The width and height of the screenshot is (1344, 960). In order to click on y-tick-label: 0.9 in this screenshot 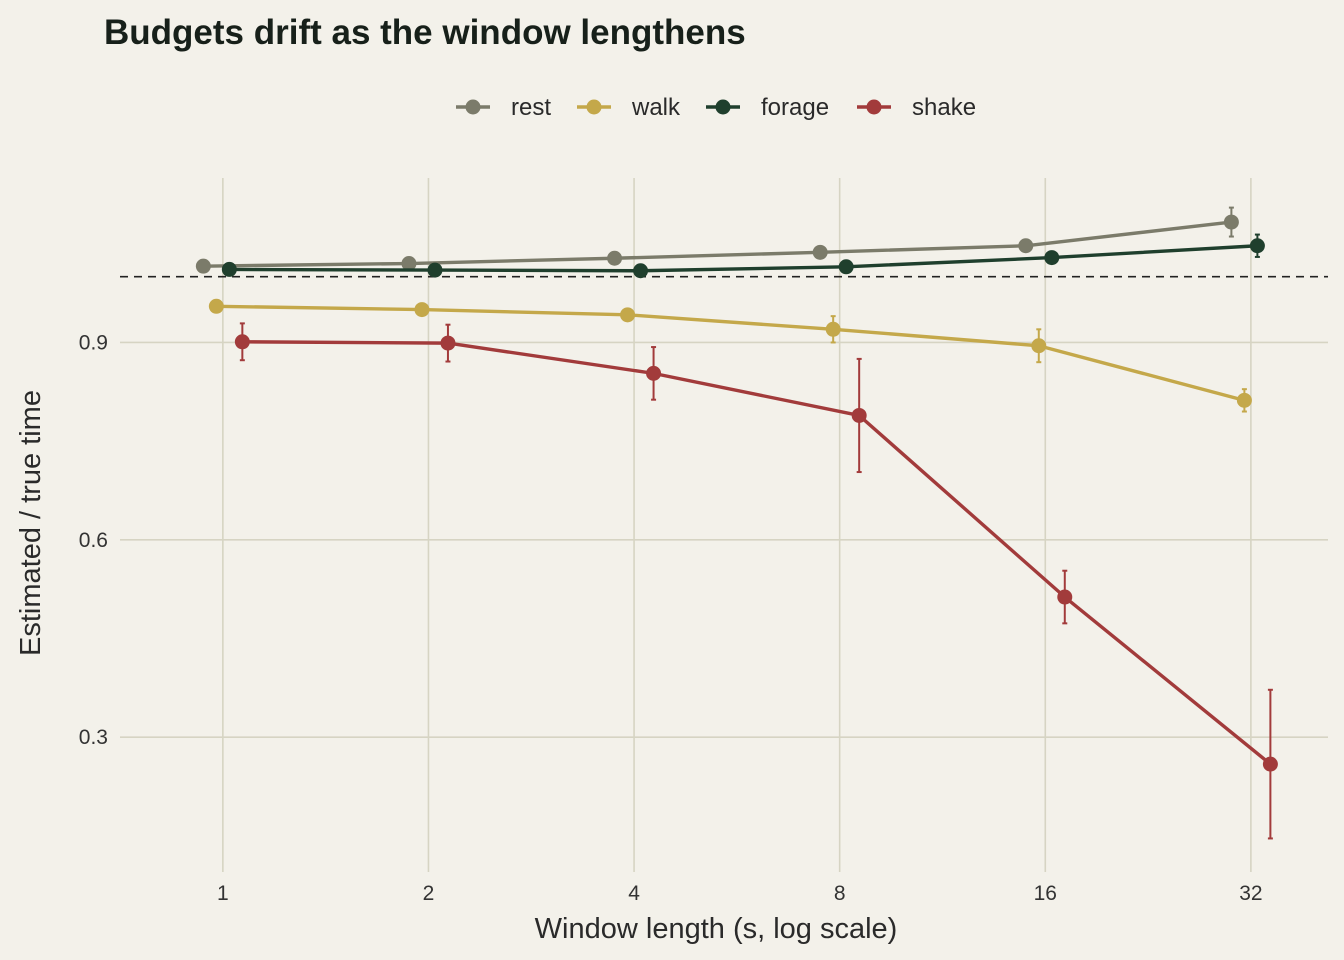, I will do `click(93, 342)`.